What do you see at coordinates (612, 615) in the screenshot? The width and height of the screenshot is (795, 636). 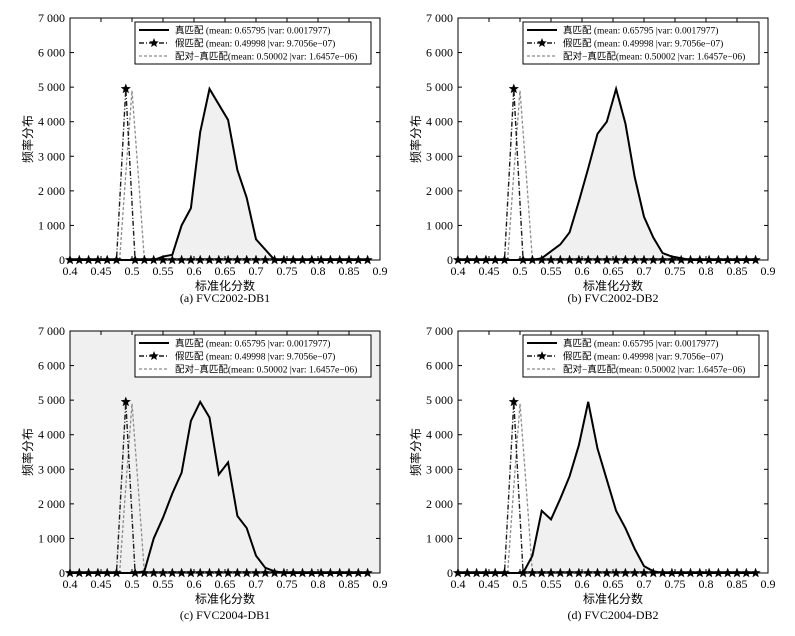 I see `panel-caption: (d) FVC2004-DB2` at bounding box center [612, 615].